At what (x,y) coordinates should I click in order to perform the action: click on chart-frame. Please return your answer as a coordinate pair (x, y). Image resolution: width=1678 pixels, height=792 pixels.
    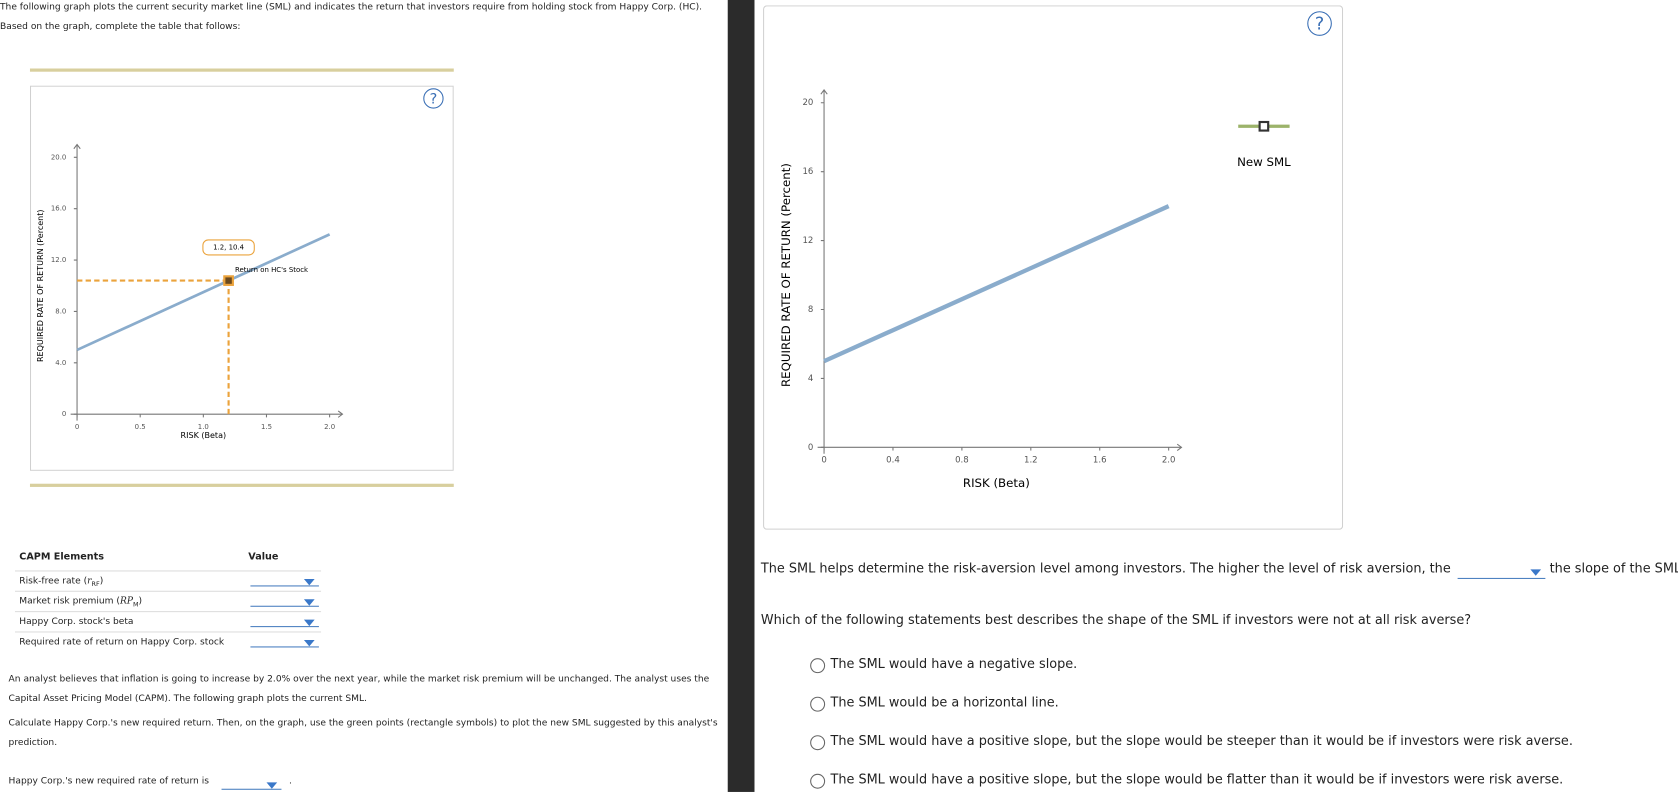
    Looking at the image, I should click on (241, 278).